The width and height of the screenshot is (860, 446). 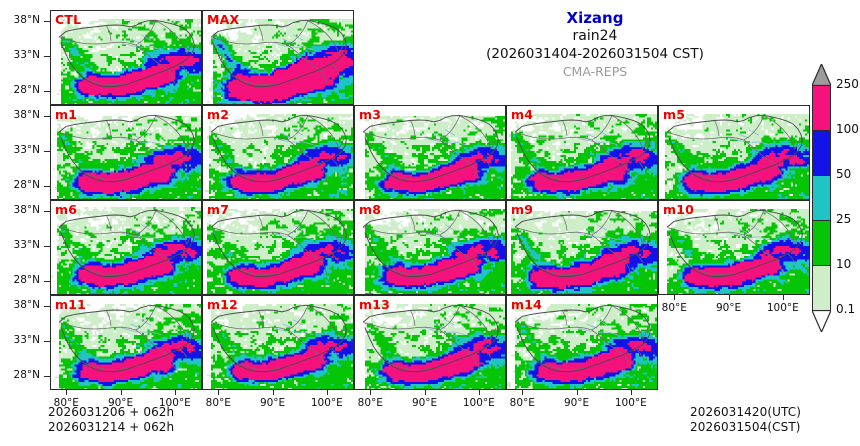 What do you see at coordinates (223, 304) in the screenshot?
I see `panel-label-m12: m12` at bounding box center [223, 304].